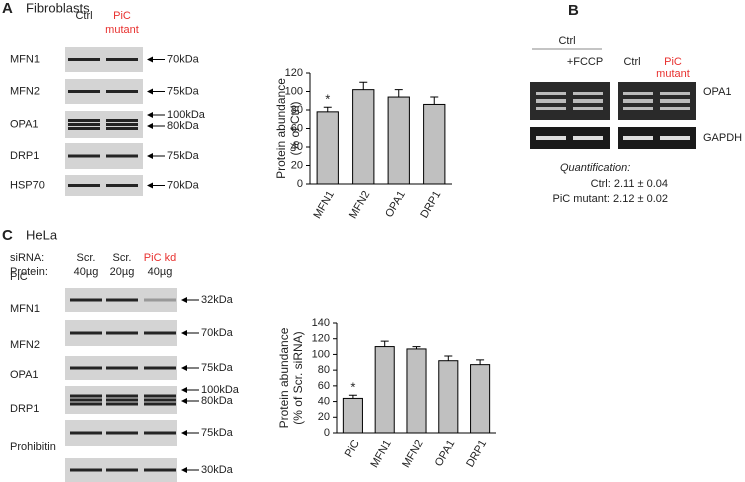 Image resolution: width=745 pixels, height=482 pixels. I want to click on blot-label: PiC, so click(19, 277).